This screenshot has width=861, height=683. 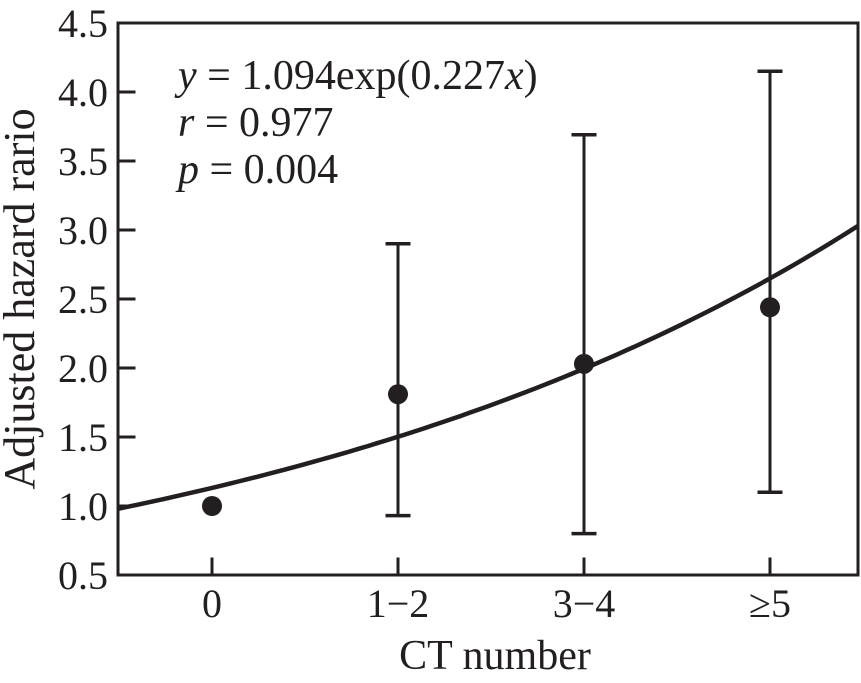 What do you see at coordinates (83, 506) in the screenshot?
I see `y-axis-tick-label: 1.0` at bounding box center [83, 506].